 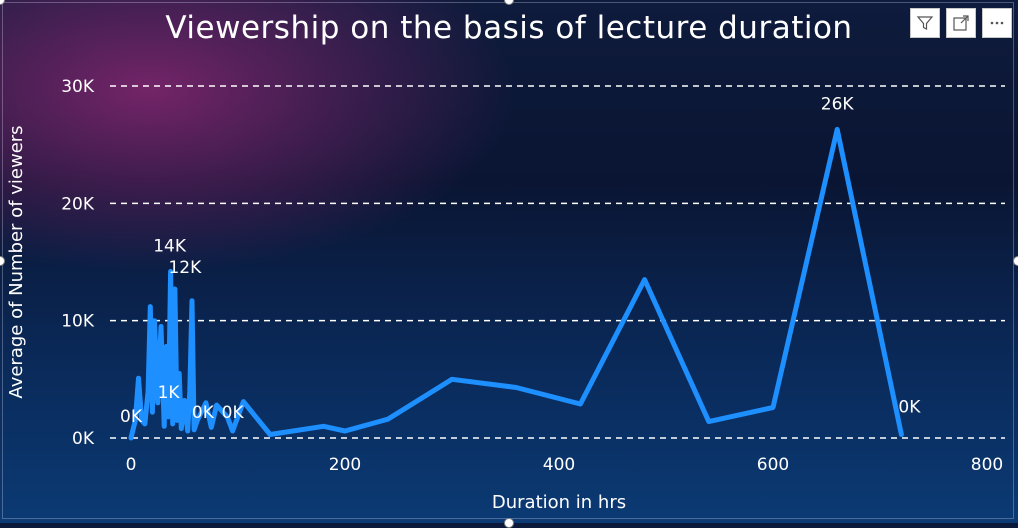 What do you see at coordinates (185, 268) in the screenshot?
I see `data-label: 12K` at bounding box center [185, 268].